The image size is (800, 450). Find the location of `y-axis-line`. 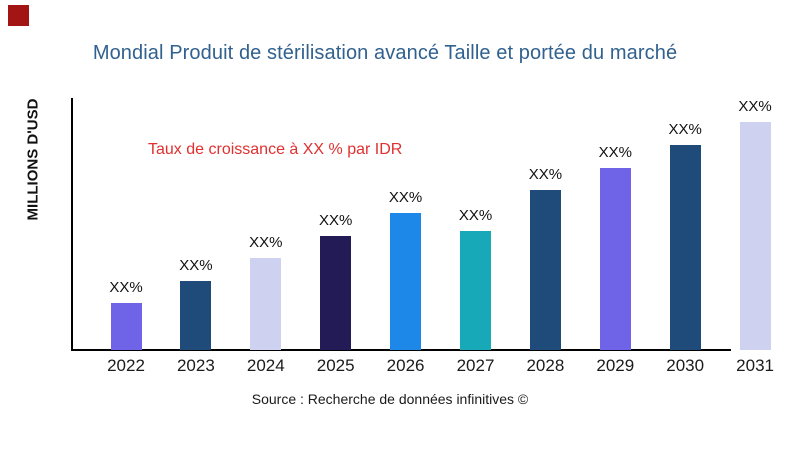

y-axis-line is located at coordinates (72, 224).